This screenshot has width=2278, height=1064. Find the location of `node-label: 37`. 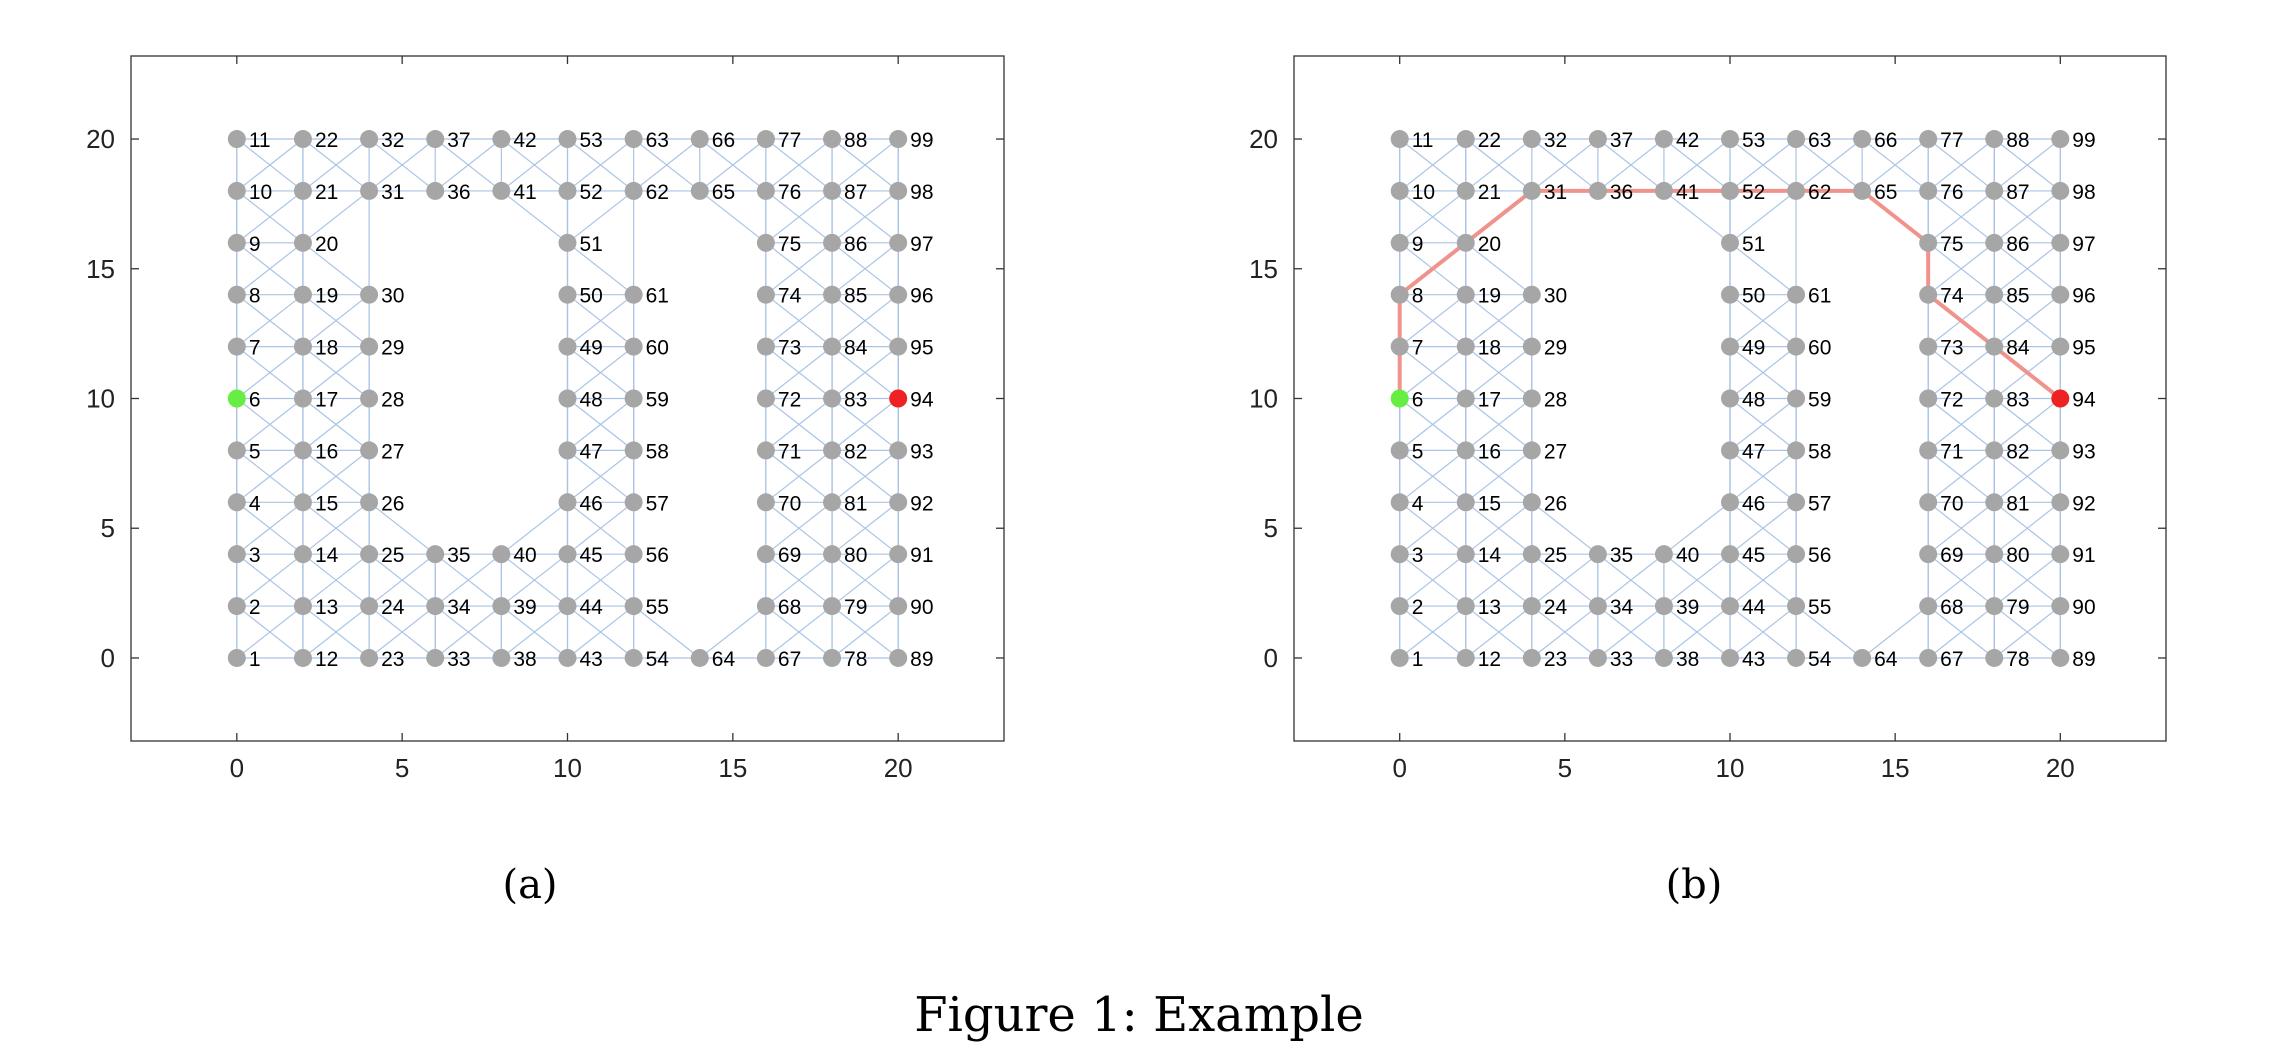

node-label: 37 is located at coordinates (458, 140).